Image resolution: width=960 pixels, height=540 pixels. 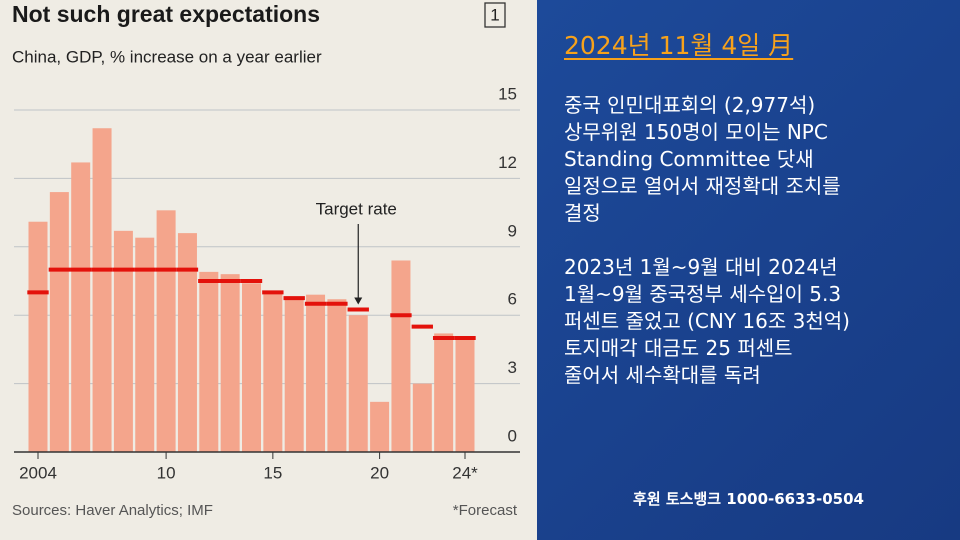 I want to click on text-line: 토지매각 대금도 25 퍼센트, so click(x=678, y=348).